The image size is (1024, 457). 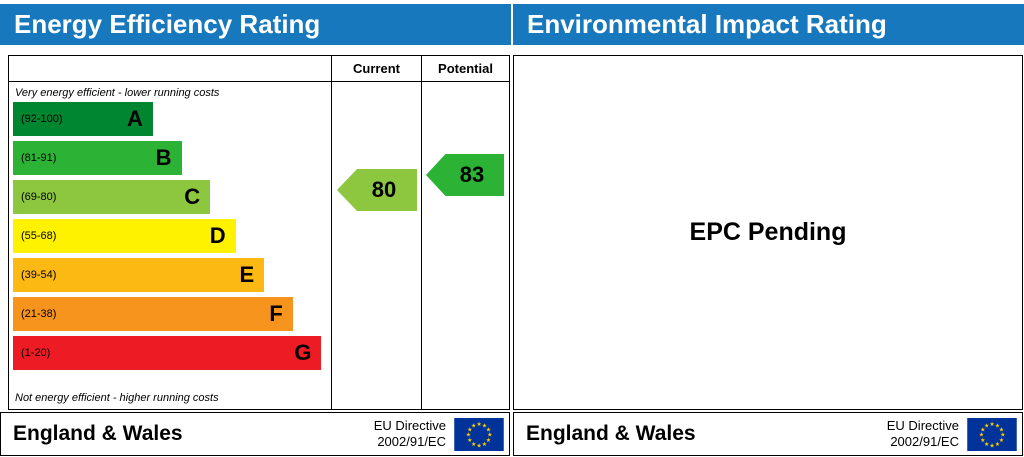 What do you see at coordinates (97, 158) in the screenshot?
I see `band-B: (81-91) B` at bounding box center [97, 158].